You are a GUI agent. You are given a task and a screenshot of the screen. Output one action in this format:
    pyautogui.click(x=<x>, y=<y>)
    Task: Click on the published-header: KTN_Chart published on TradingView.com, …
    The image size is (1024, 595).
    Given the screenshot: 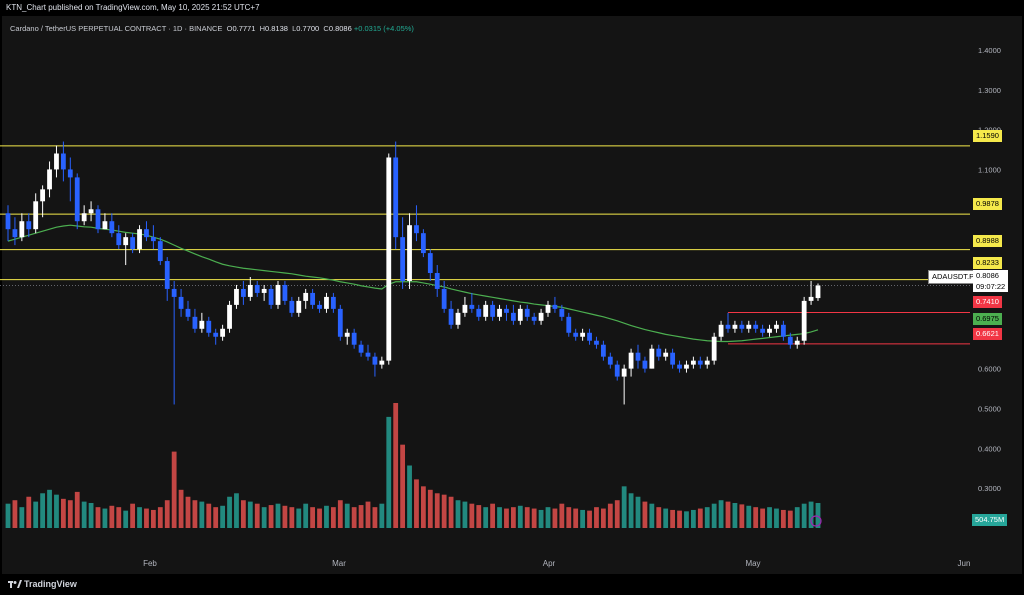 What is the action you would take?
    pyautogui.click(x=512, y=8)
    